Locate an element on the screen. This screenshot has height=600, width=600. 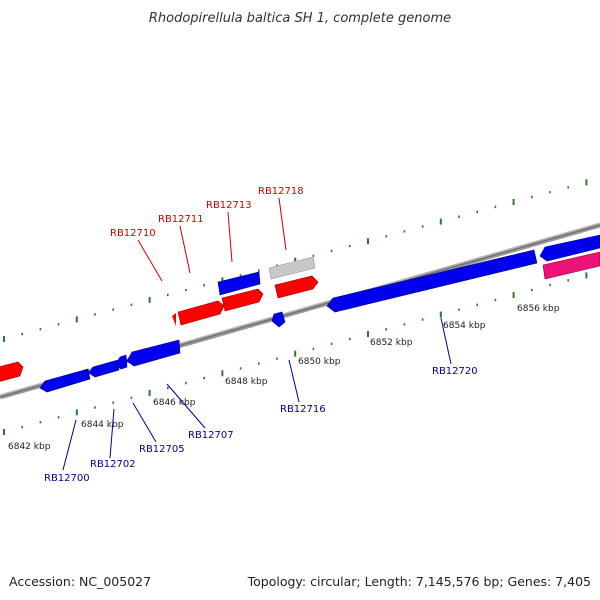
gene-label: RB12702 is located at coordinates (113, 464).